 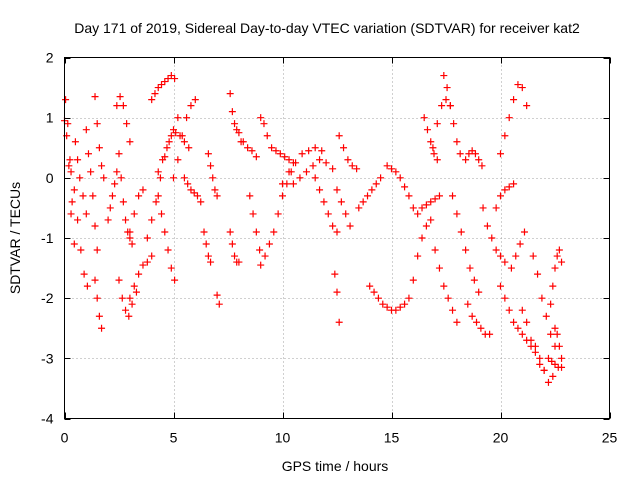 What do you see at coordinates (47, 298) in the screenshot?
I see `y-tick-label: -2` at bounding box center [47, 298].